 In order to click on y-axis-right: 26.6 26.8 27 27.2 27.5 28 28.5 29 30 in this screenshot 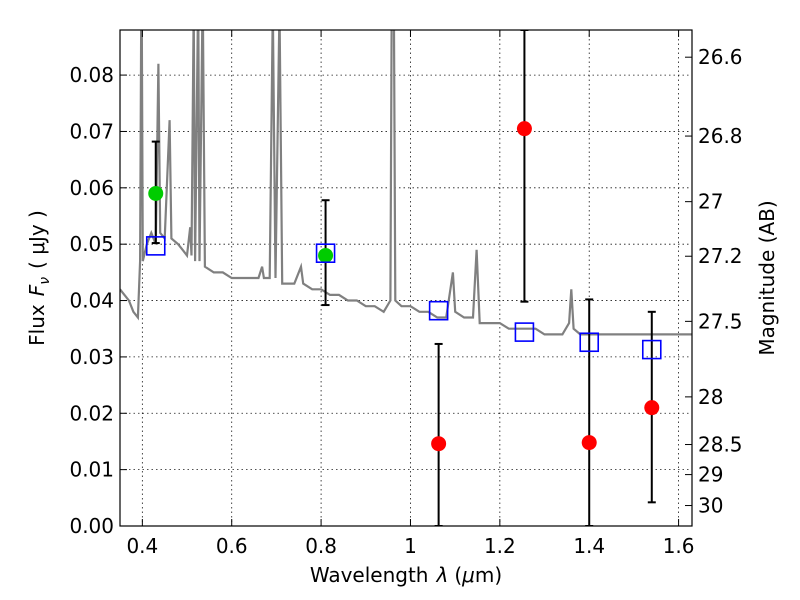, I will do `click(714, 281)`.